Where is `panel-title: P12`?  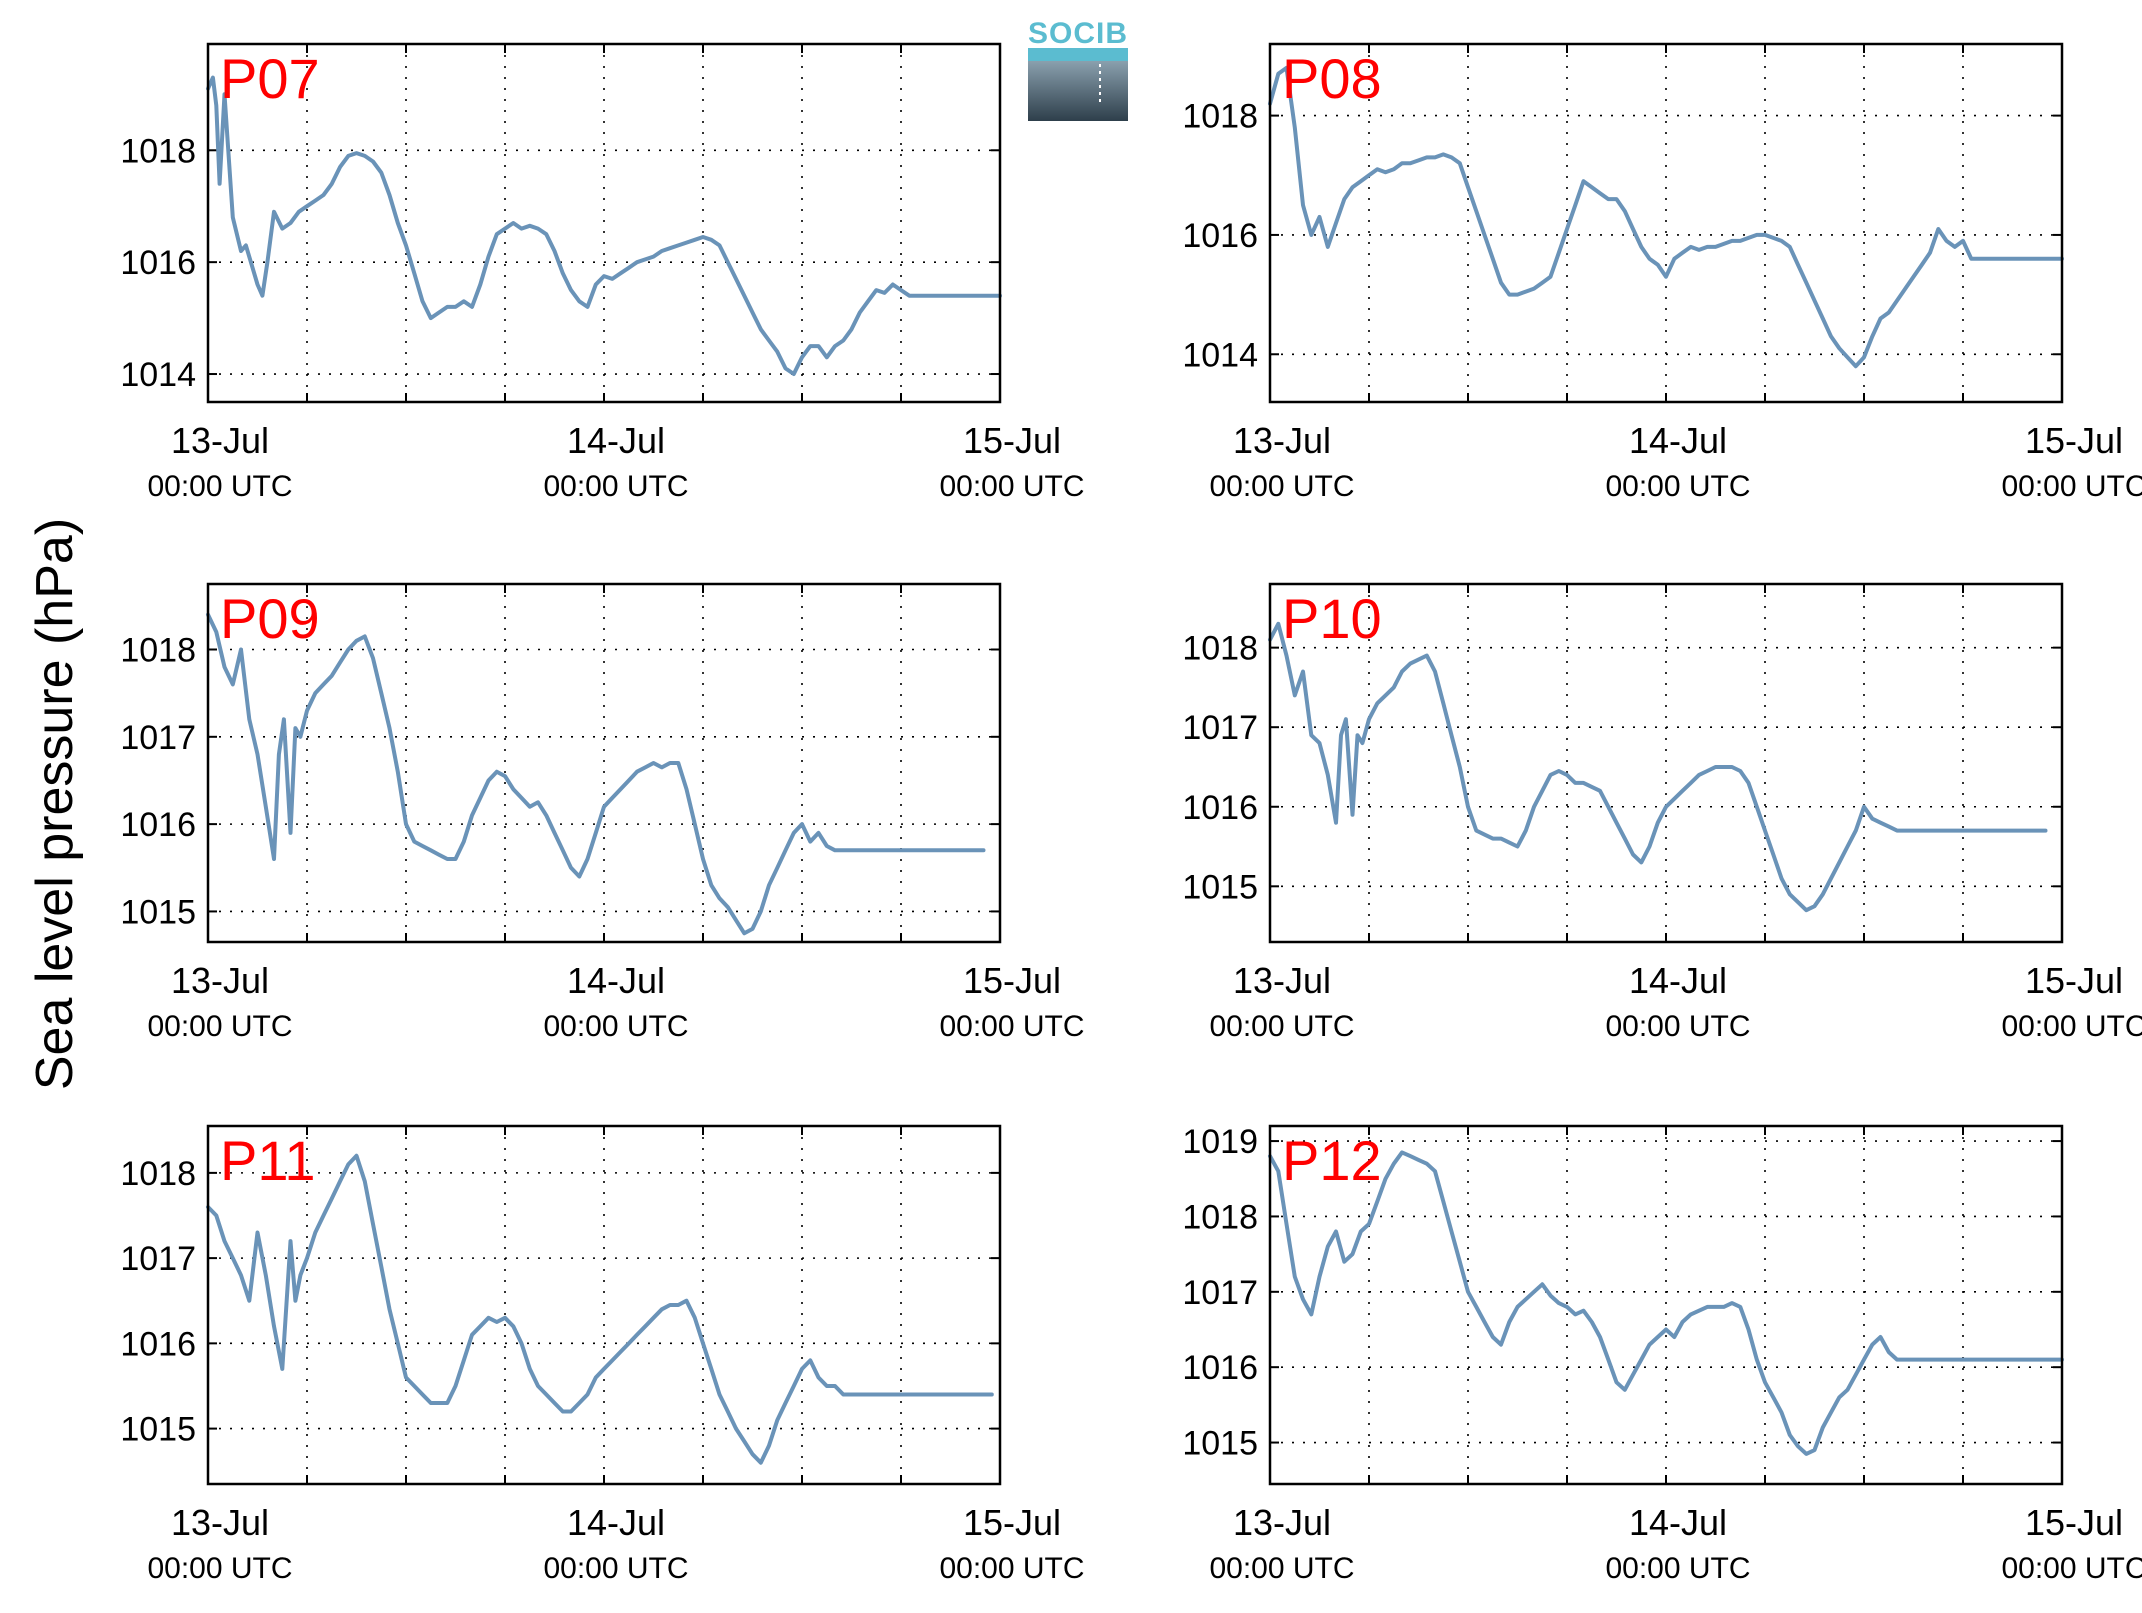
panel-title: P12 is located at coordinates (1332, 1160).